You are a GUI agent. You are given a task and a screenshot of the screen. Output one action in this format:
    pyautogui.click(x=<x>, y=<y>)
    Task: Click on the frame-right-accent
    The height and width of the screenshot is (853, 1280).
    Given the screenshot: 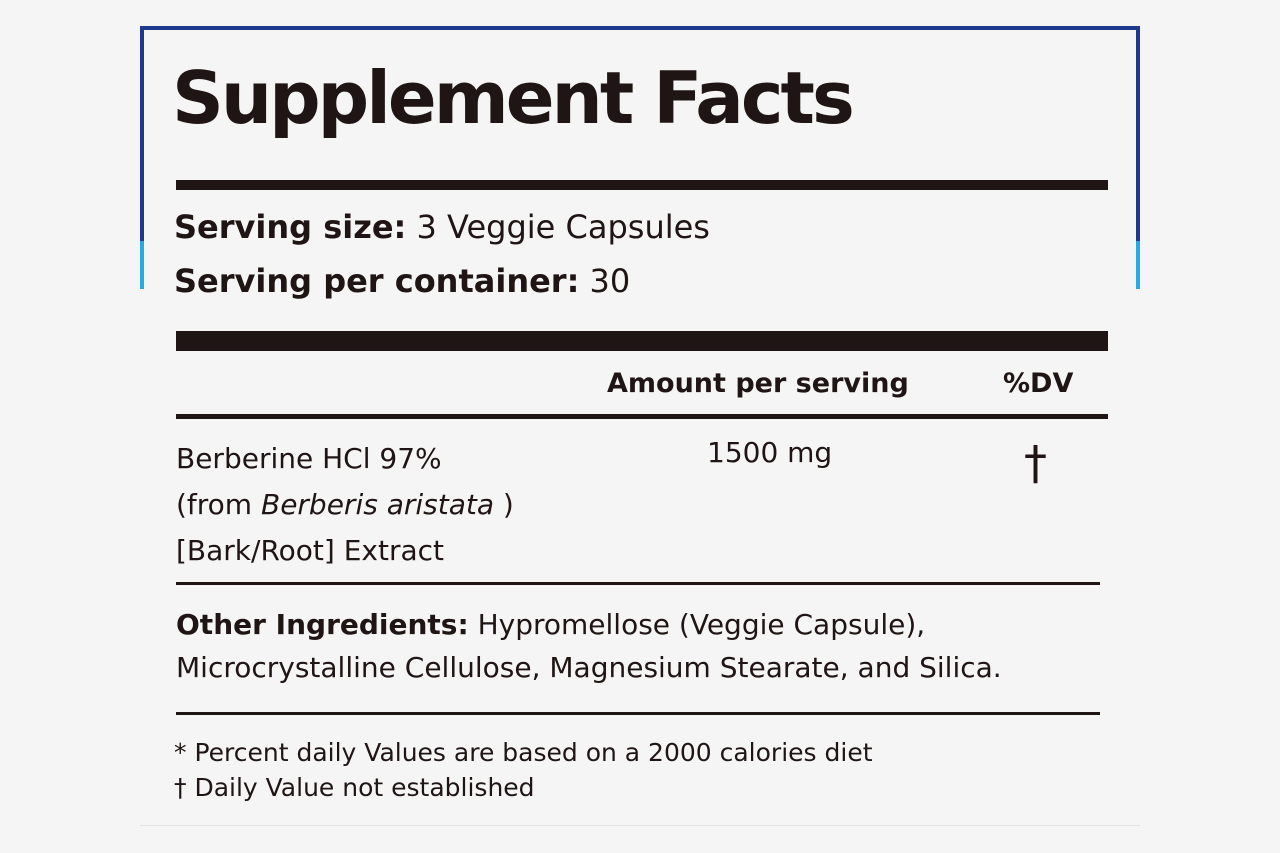 What is the action you would take?
    pyautogui.click(x=1138, y=265)
    